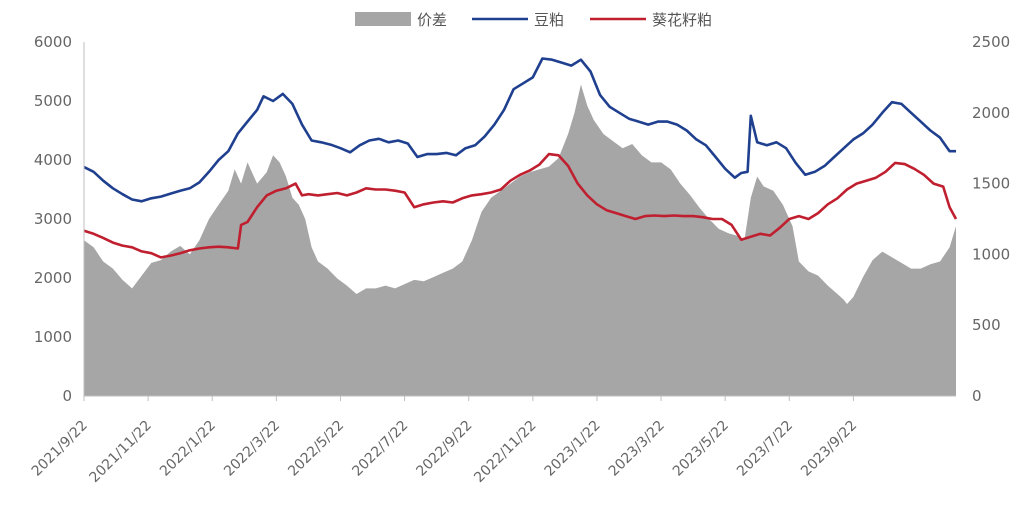  What do you see at coordinates (991, 113) in the screenshot?
I see `y-right-tick-label: 2000` at bounding box center [991, 113].